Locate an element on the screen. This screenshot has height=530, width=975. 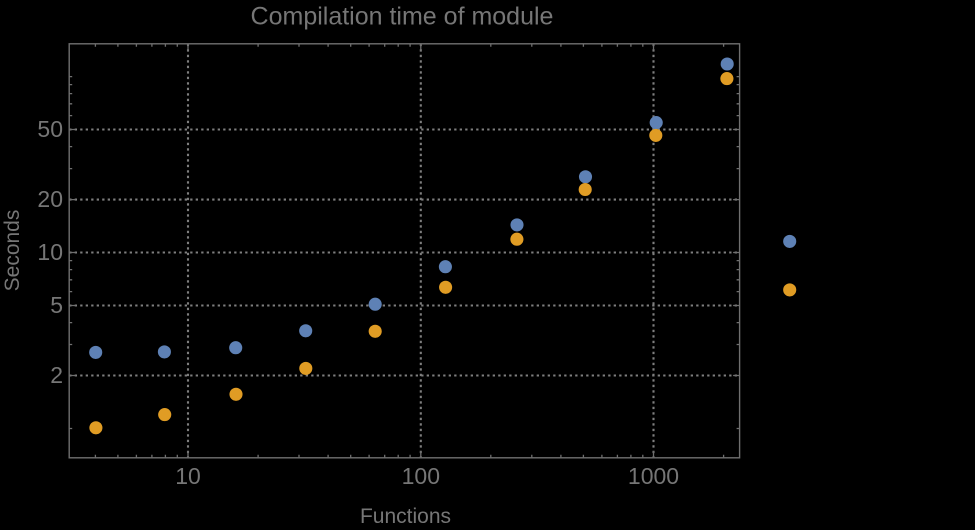
svg-text: Compilation time of module is located at coordinates (402, 17).